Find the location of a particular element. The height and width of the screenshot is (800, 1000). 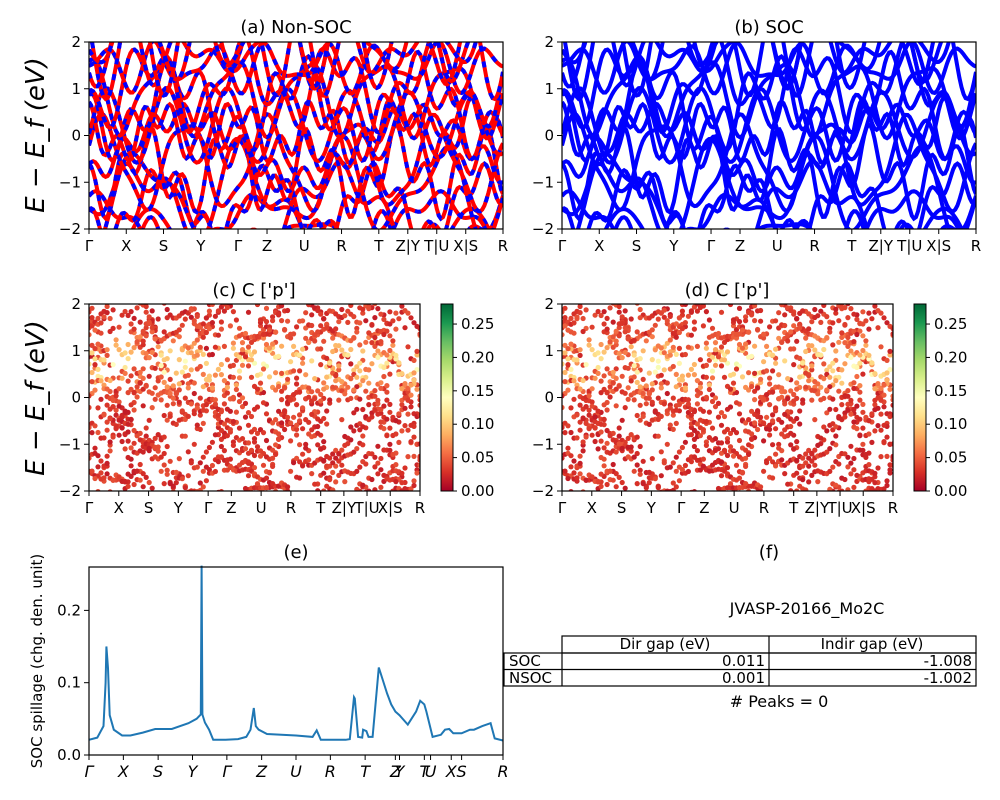

pc-xtick-label: X is located at coordinates (119, 508).